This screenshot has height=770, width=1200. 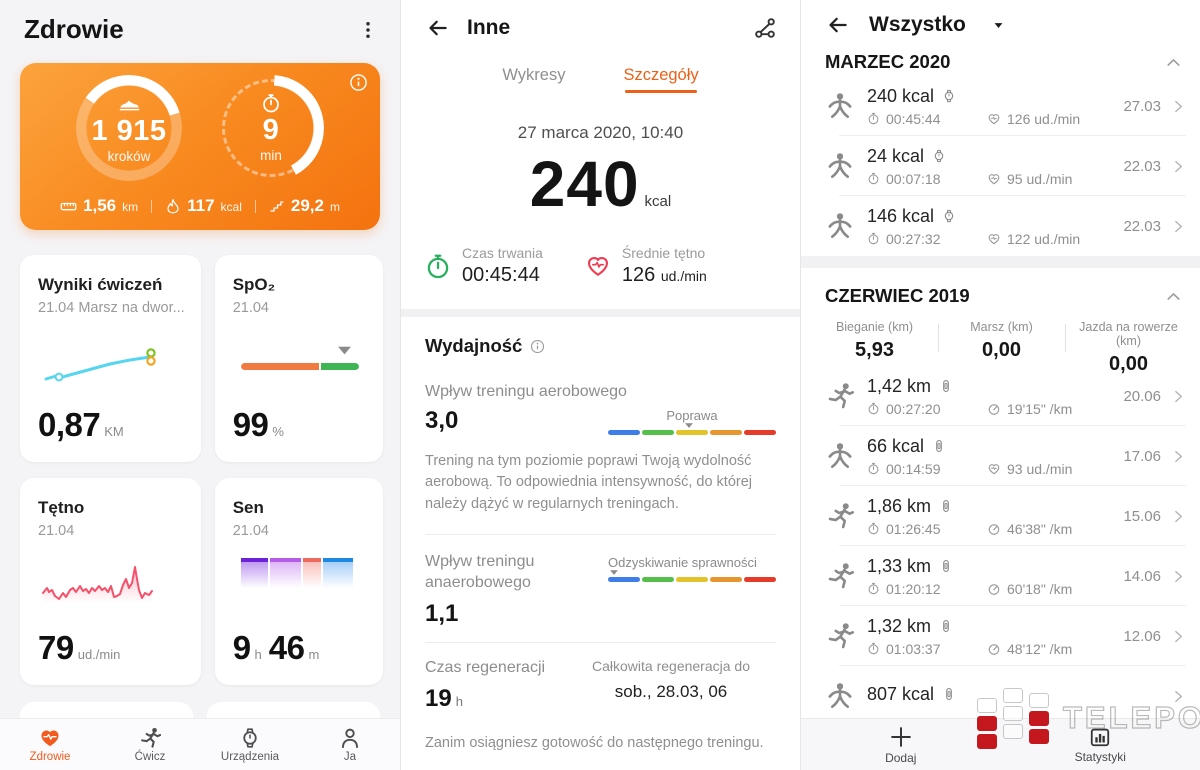 What do you see at coordinates (896, 445) in the screenshot?
I see `workout-value: 66 kcal` at bounding box center [896, 445].